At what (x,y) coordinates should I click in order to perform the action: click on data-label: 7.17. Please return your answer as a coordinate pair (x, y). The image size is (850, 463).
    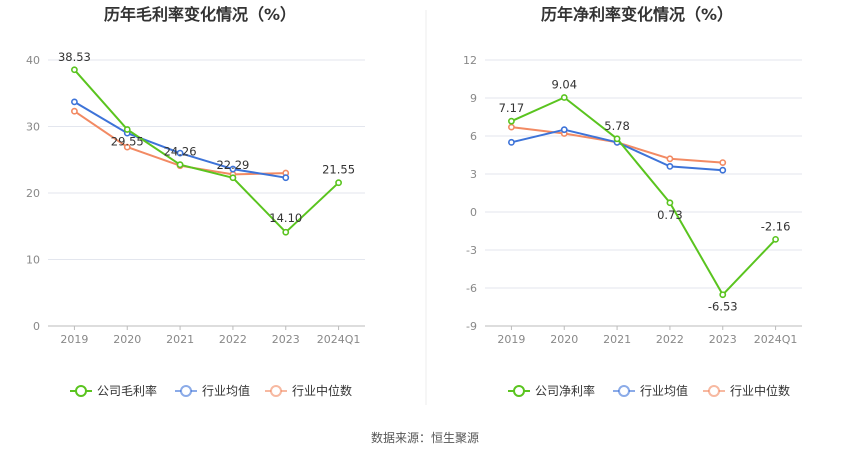
    Looking at the image, I should click on (512, 108).